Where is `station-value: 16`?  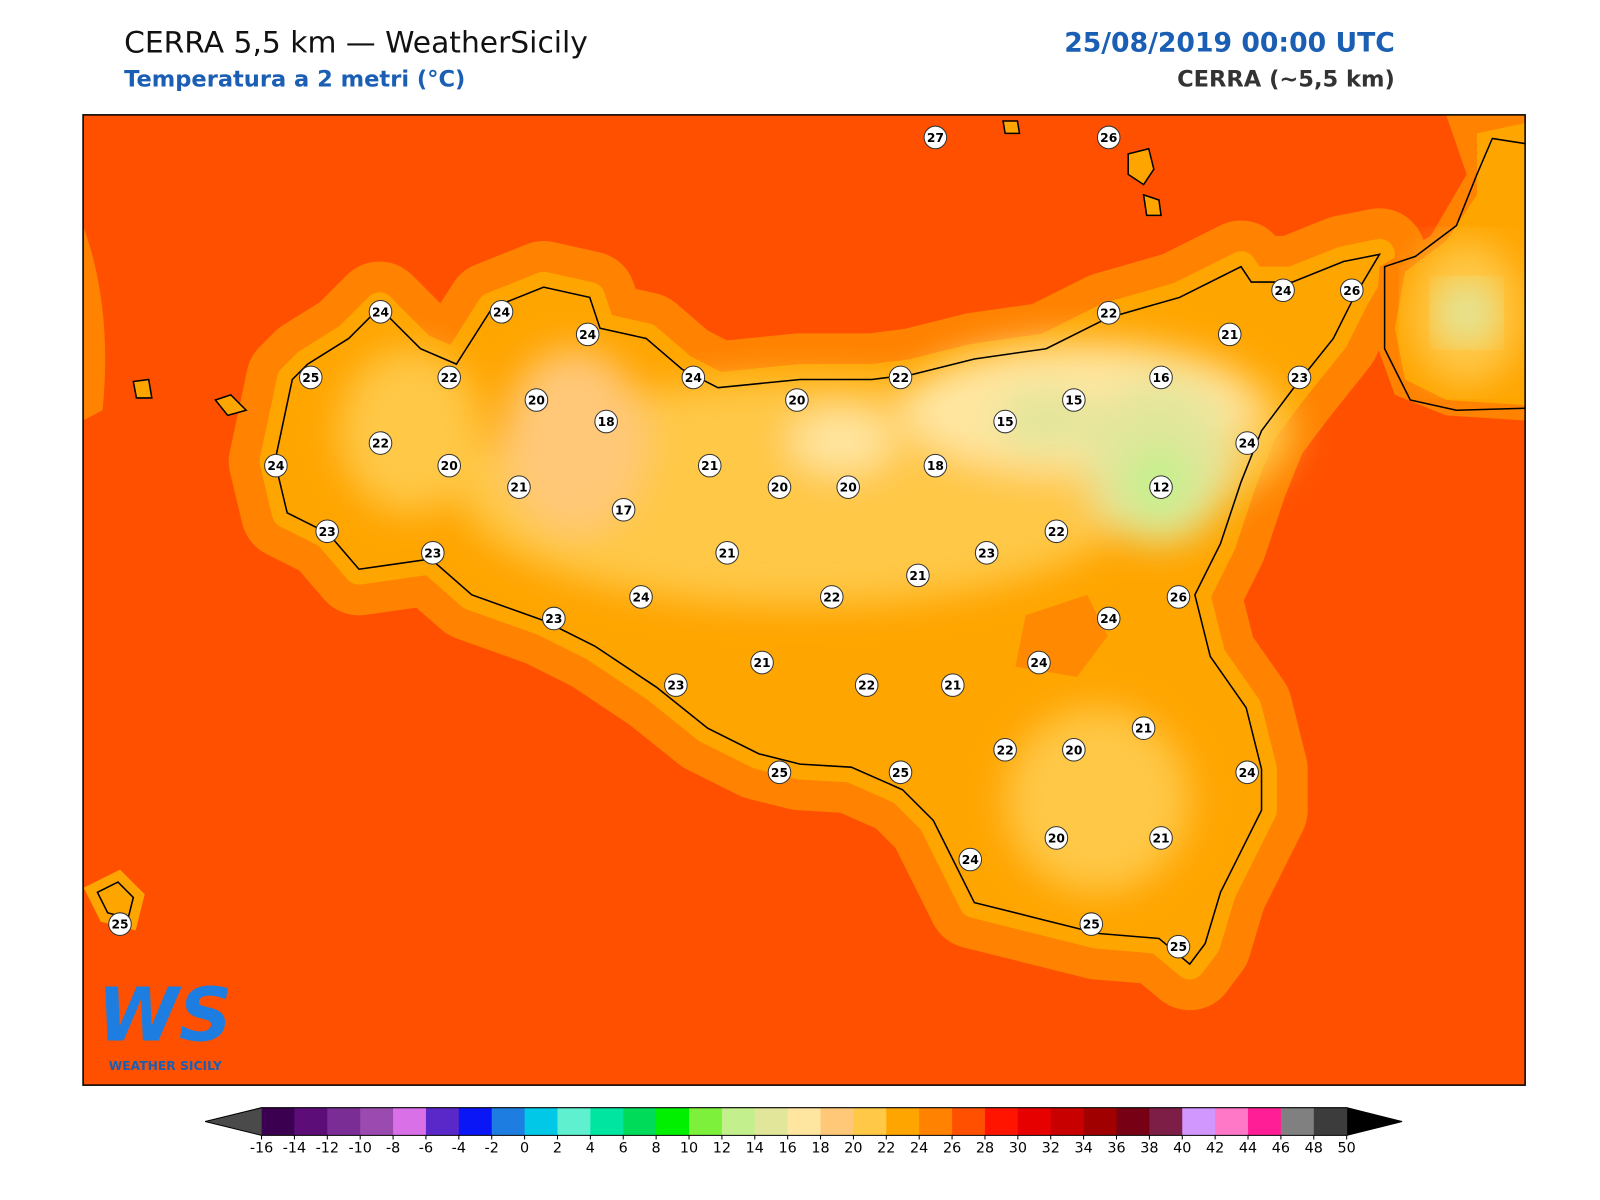
station-value: 16 is located at coordinates (1160, 378).